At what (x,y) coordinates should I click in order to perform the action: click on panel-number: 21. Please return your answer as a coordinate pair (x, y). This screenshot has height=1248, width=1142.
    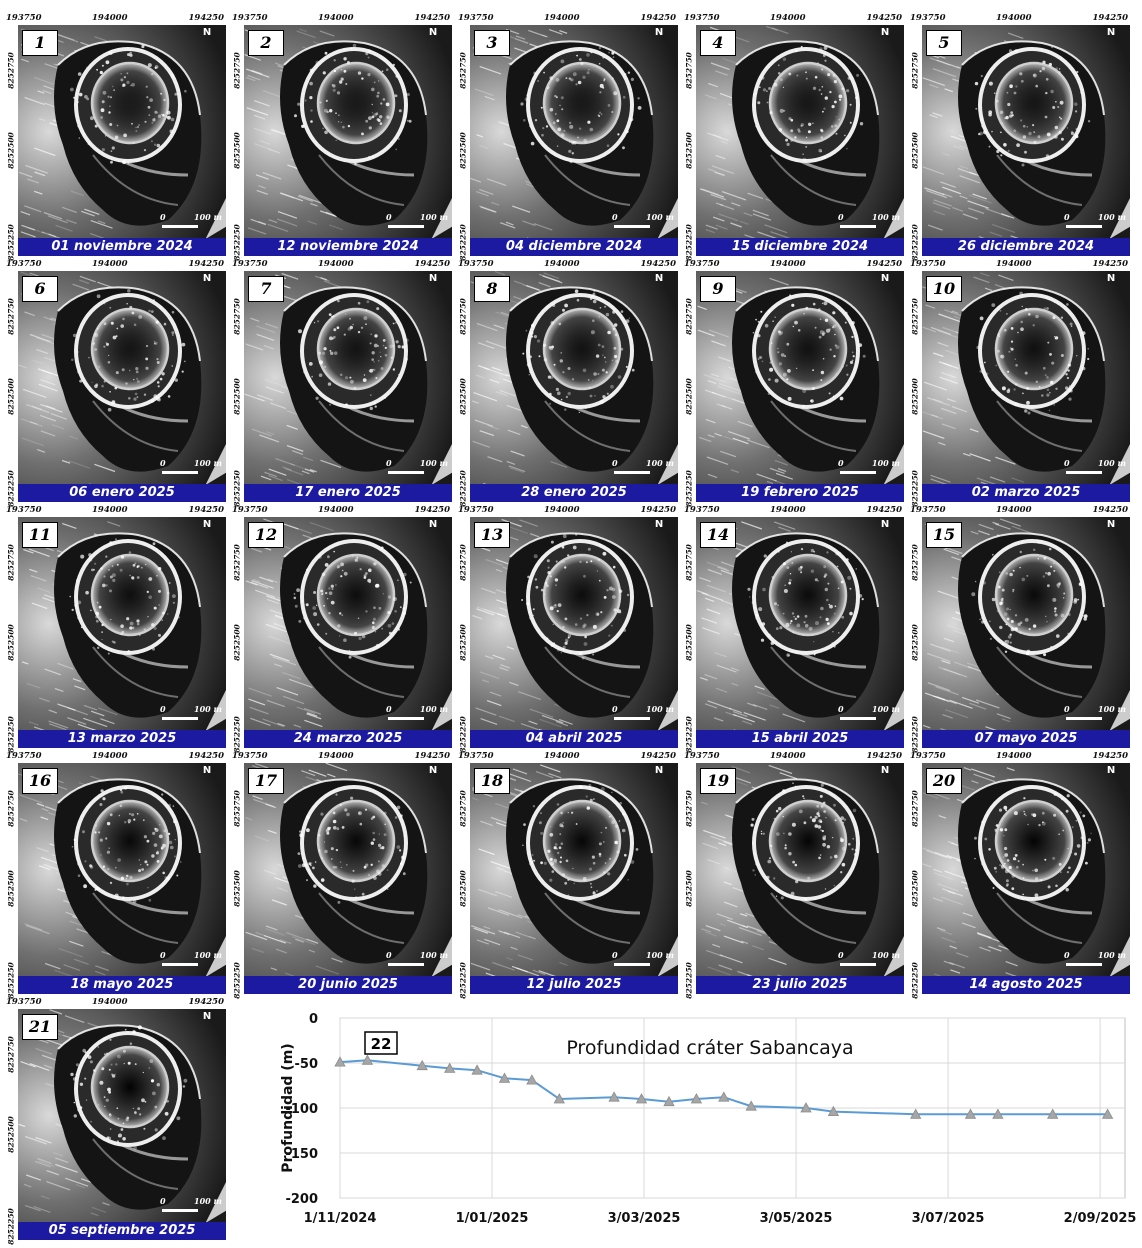
    Looking at the image, I should click on (40, 1027).